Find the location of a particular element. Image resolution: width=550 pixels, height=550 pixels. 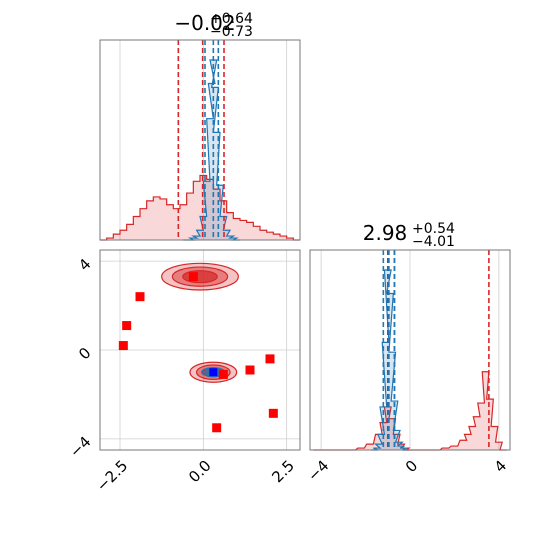

tick-label-x-p0: 2.5 is located at coordinates (283, 472).